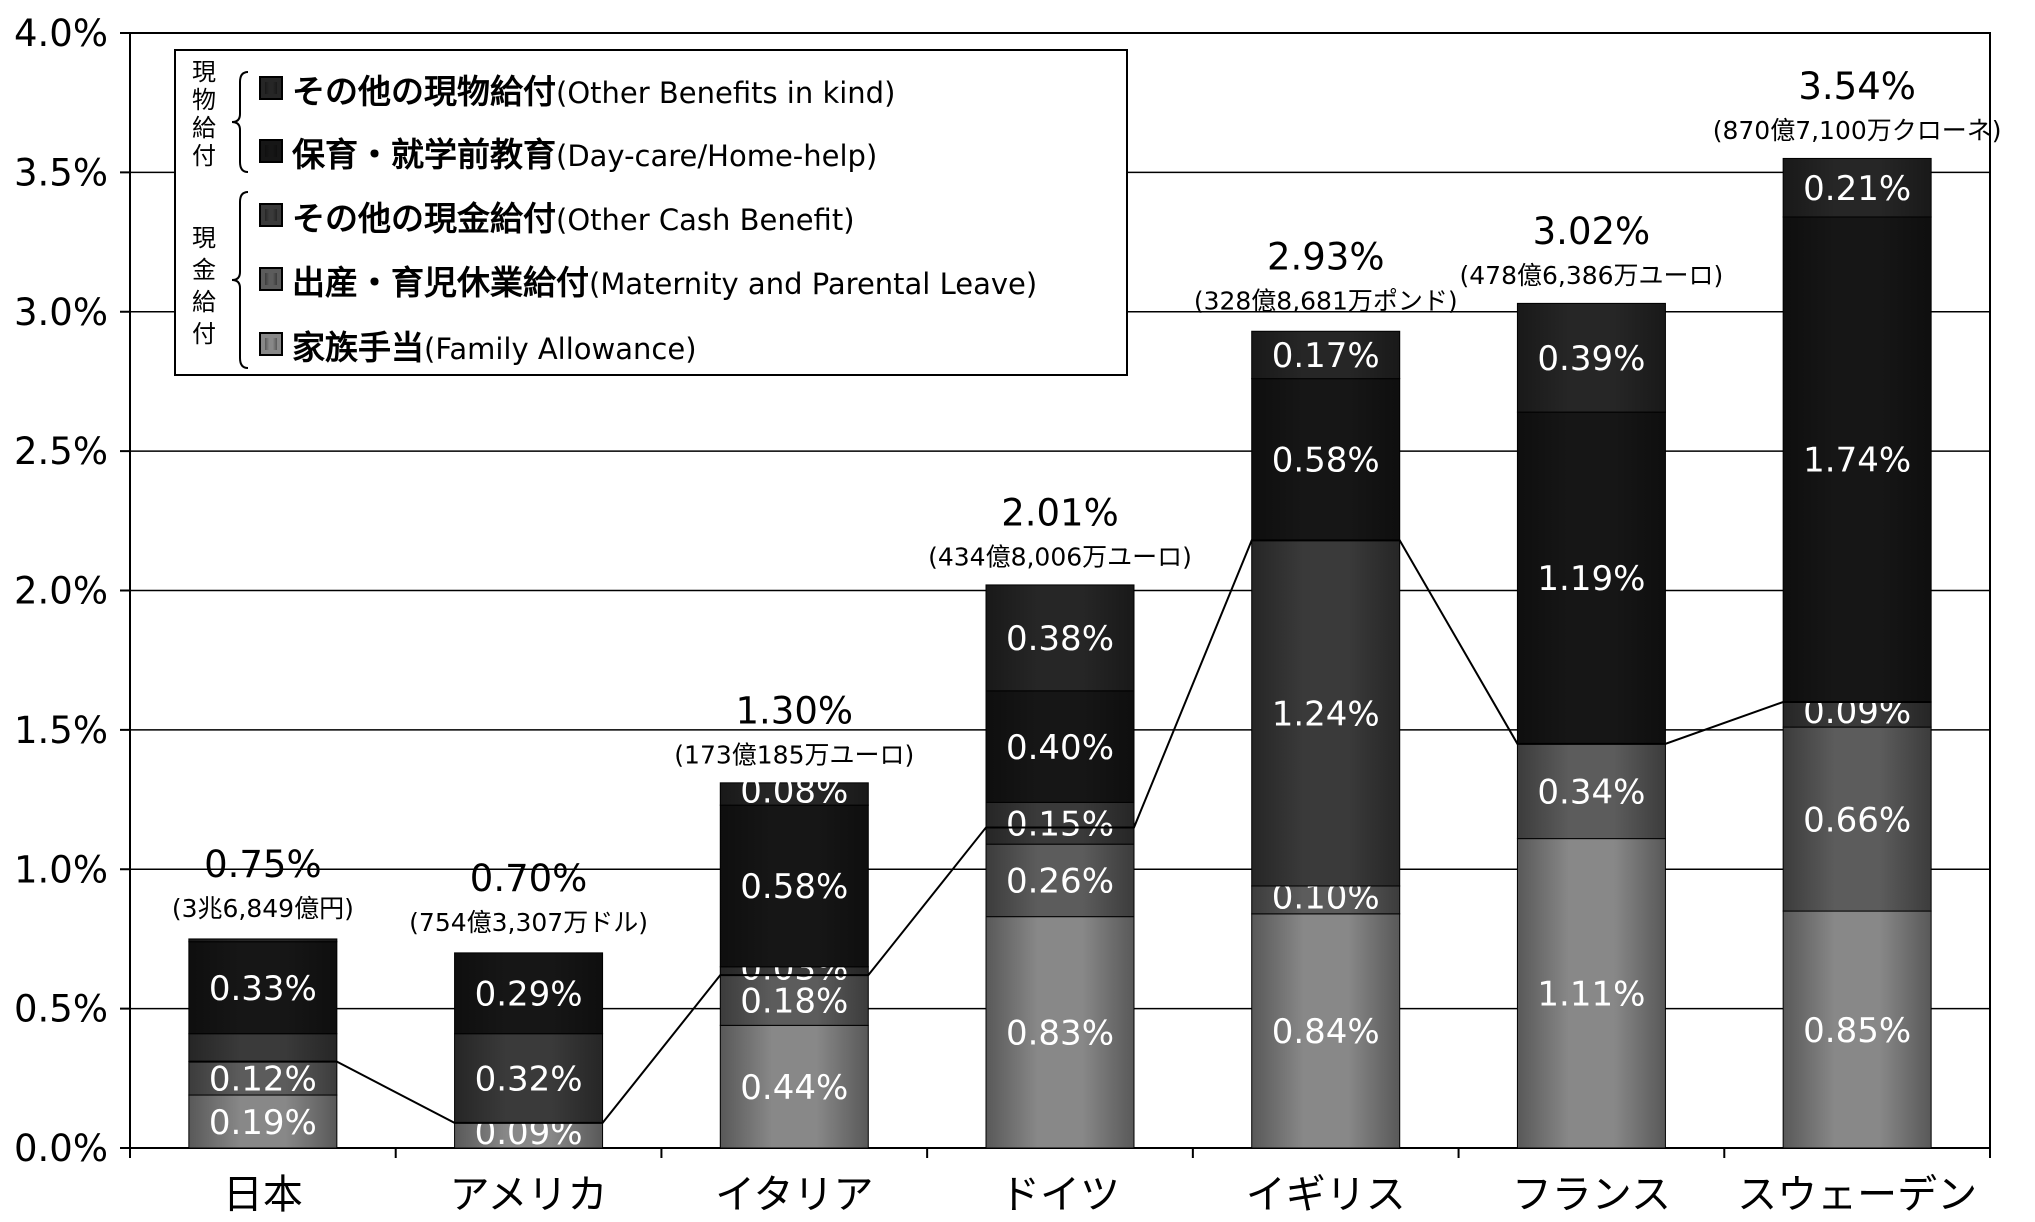 The width and height of the screenshot is (2035, 1222). I want to click on y-tick-label: 0.5%, so click(61, 1009).